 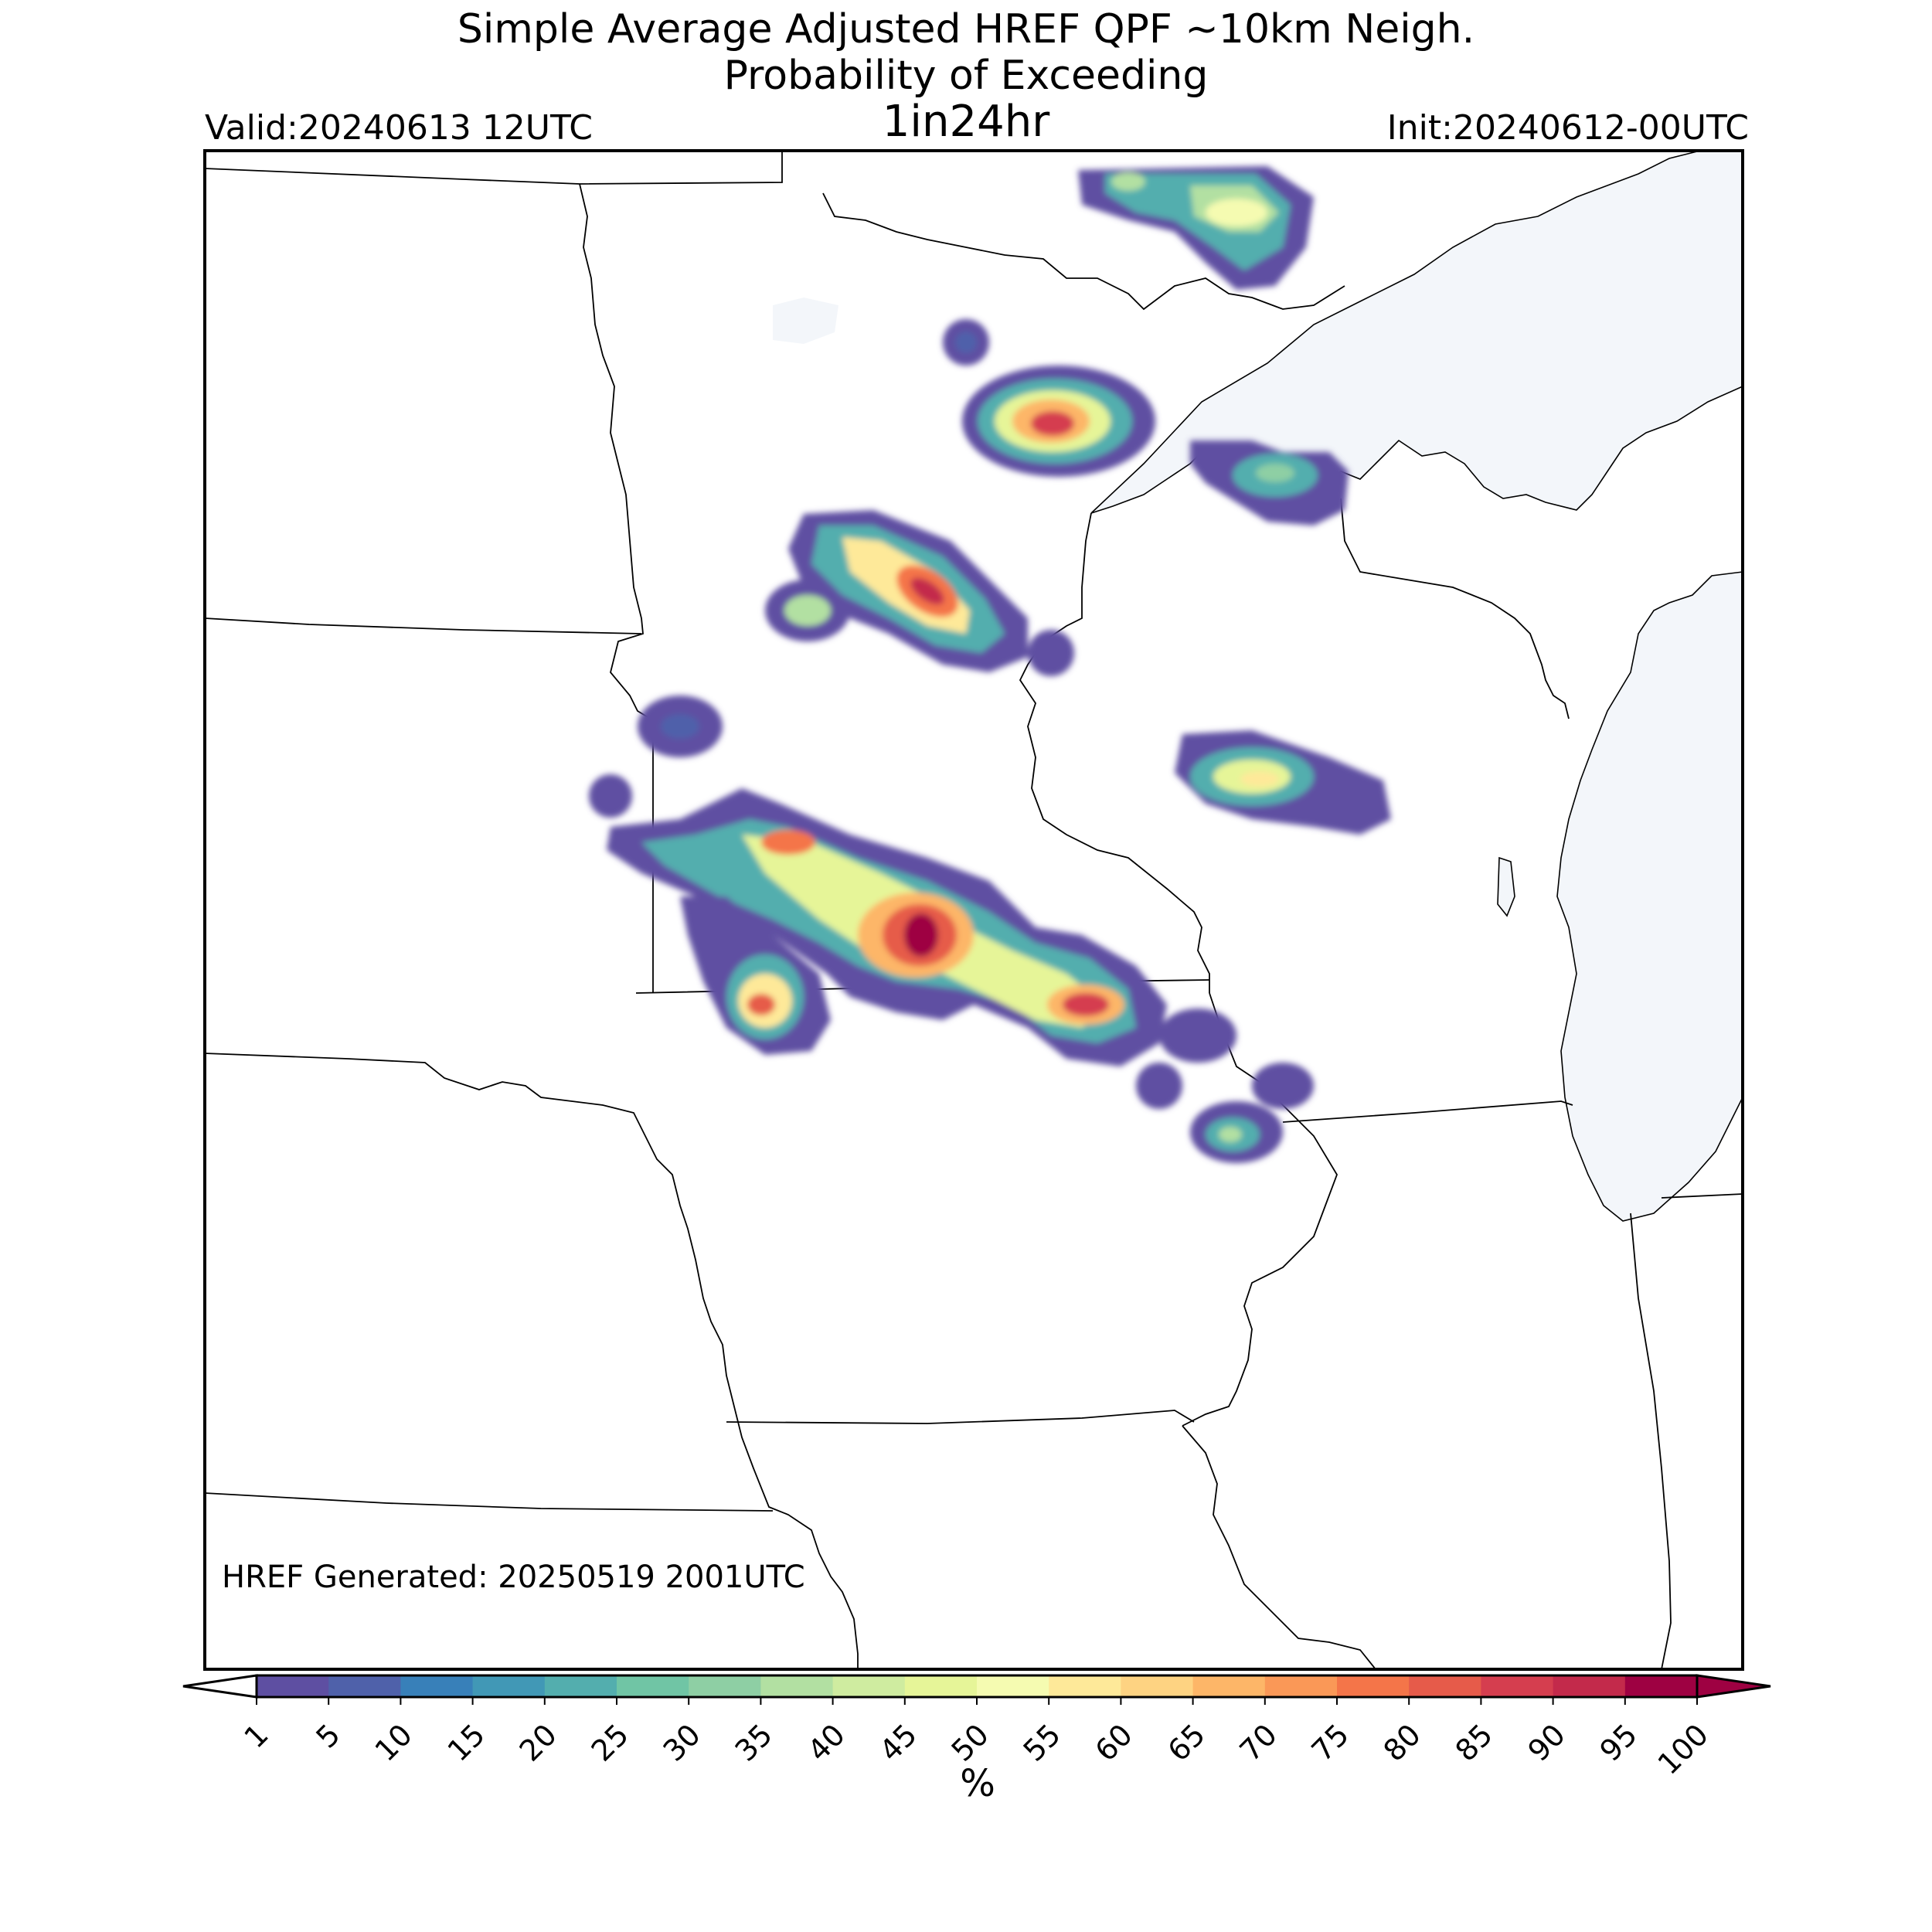 I want to click on blob-se-mn, so click(x=1198, y=1036).